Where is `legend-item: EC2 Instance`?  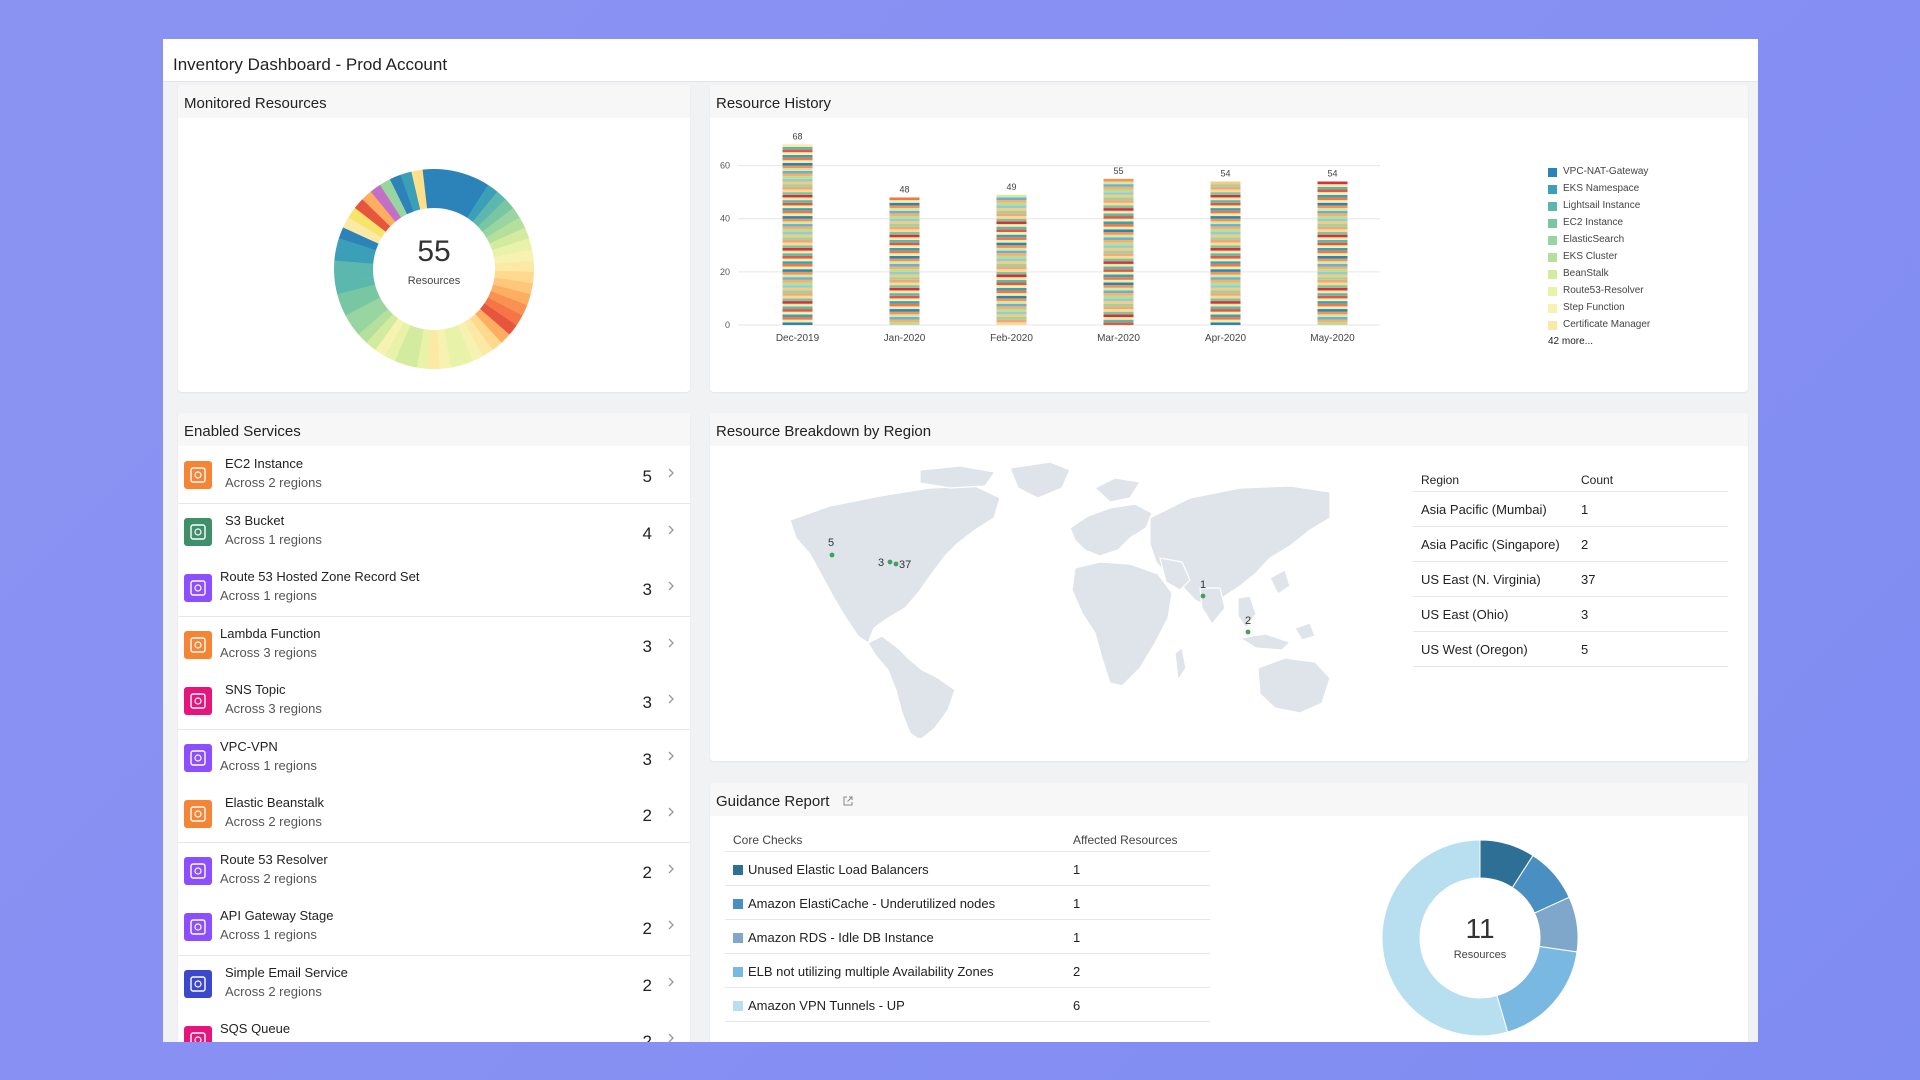 legend-item: EC2 Instance is located at coordinates (1585, 224).